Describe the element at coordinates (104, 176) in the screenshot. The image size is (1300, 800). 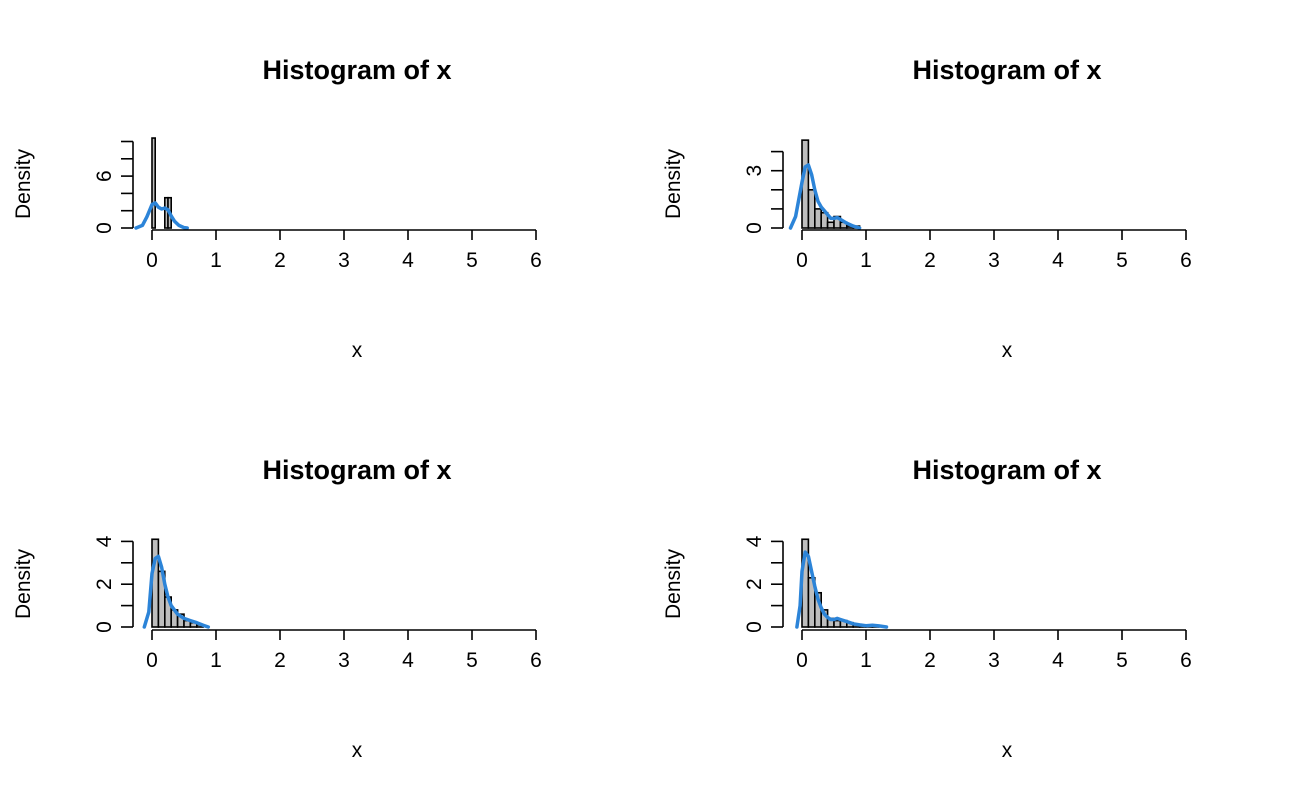
I see `y-tick-label: 6` at that location.